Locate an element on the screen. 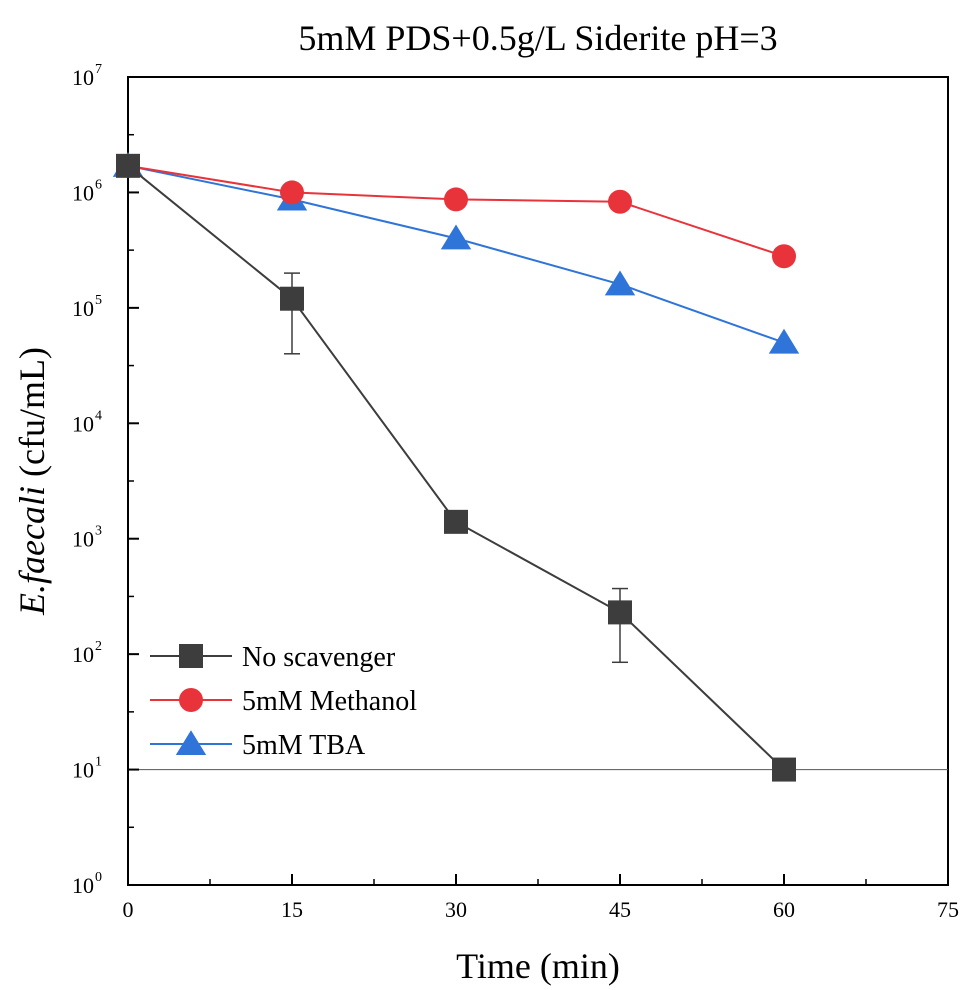 The image size is (966, 990). x-tick-label: 45 is located at coordinates (620, 909).